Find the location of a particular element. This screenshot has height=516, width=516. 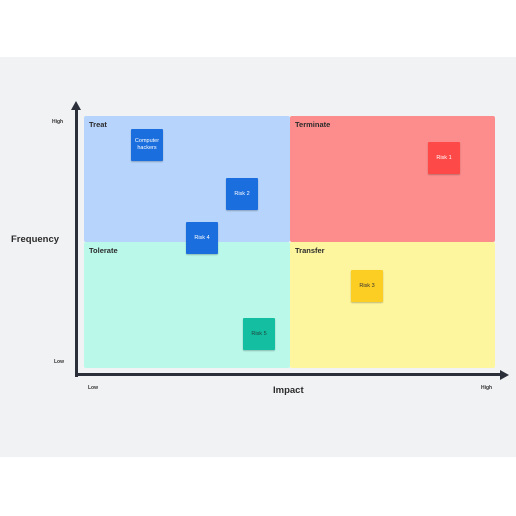

note-risk-5-text: Risk 5 is located at coordinates (259, 333).